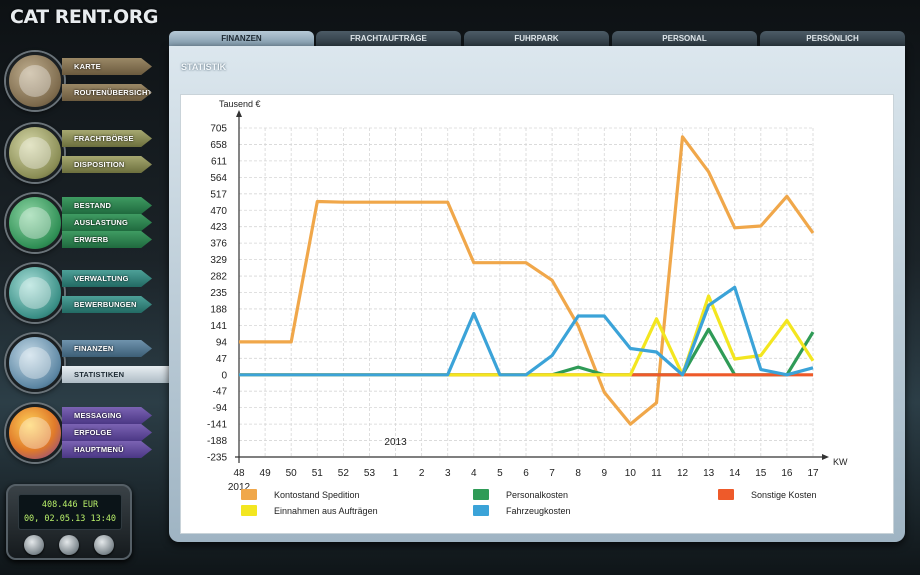  I want to click on y-tick-label: -141, so click(217, 425).